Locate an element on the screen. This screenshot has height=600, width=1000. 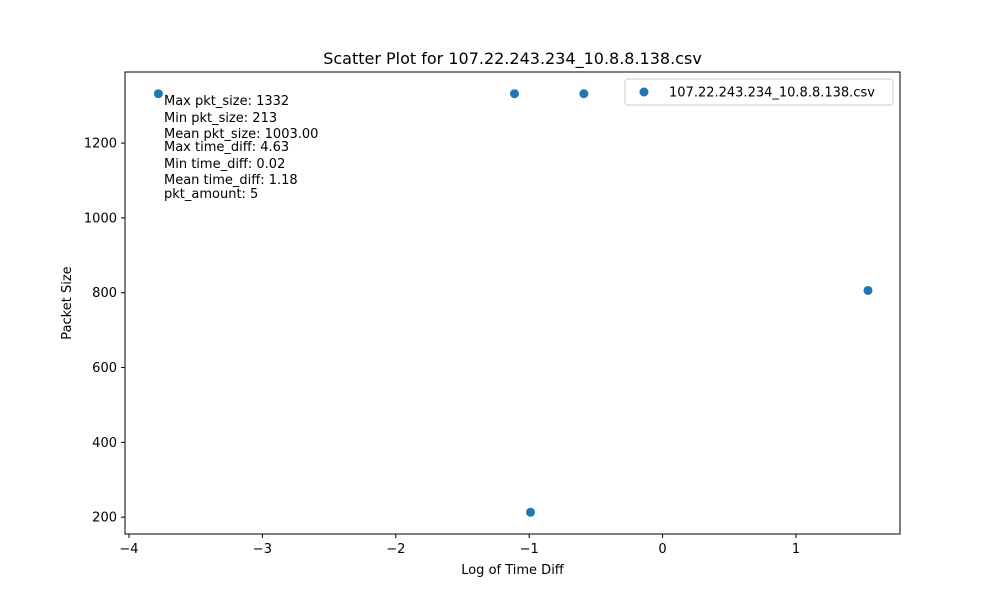
y-tick-label: 400 is located at coordinates (104, 443).